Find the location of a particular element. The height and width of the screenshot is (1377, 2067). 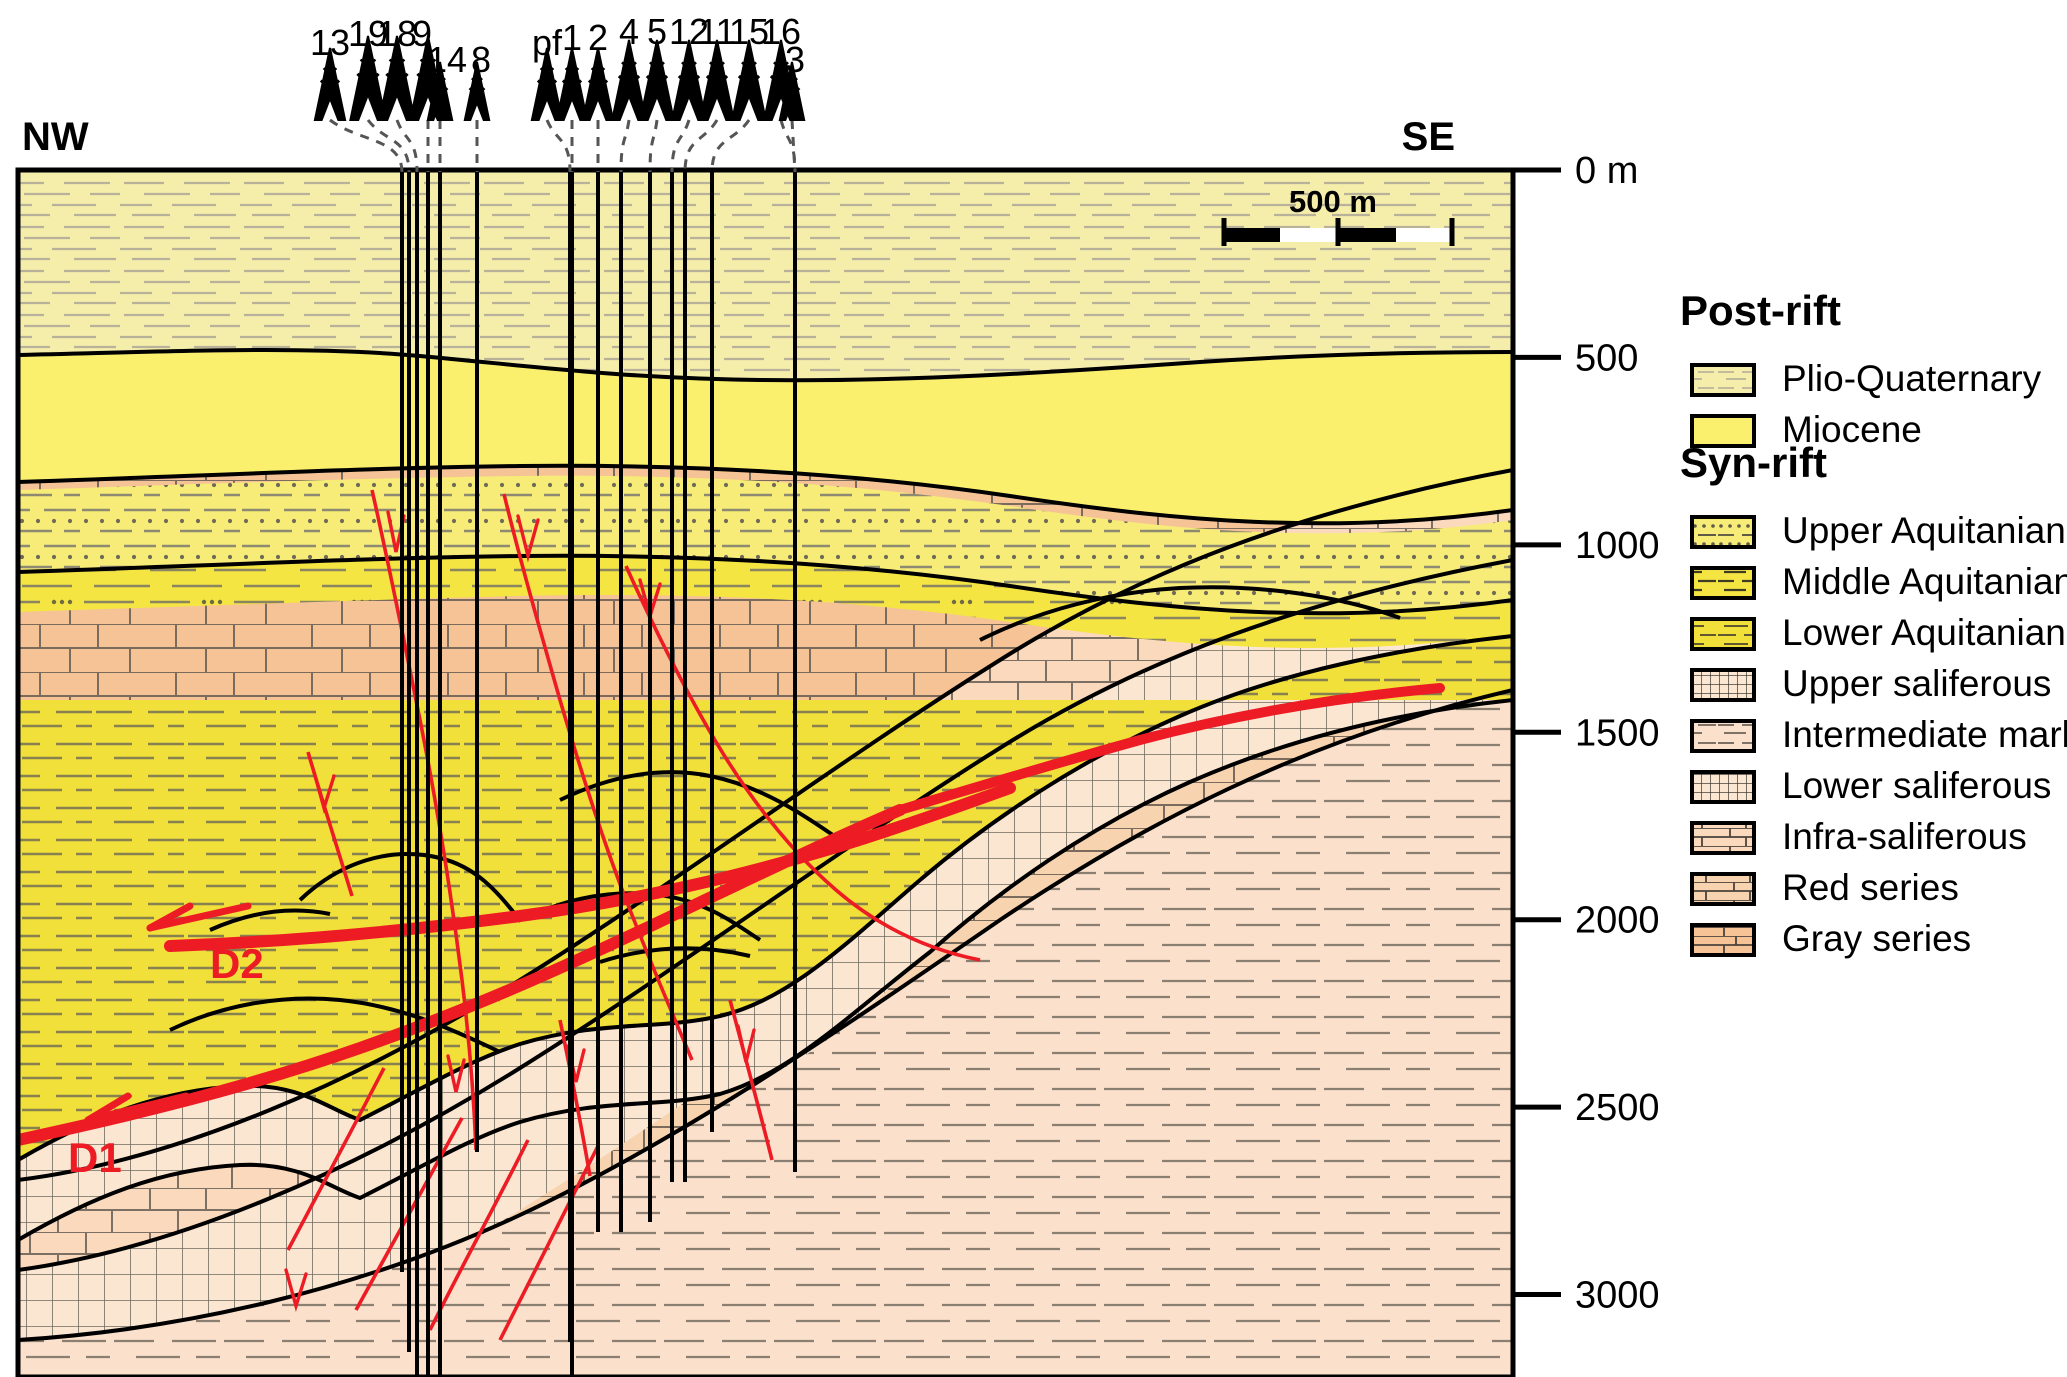

unit-plio-quaternary is located at coordinates (765, 275).